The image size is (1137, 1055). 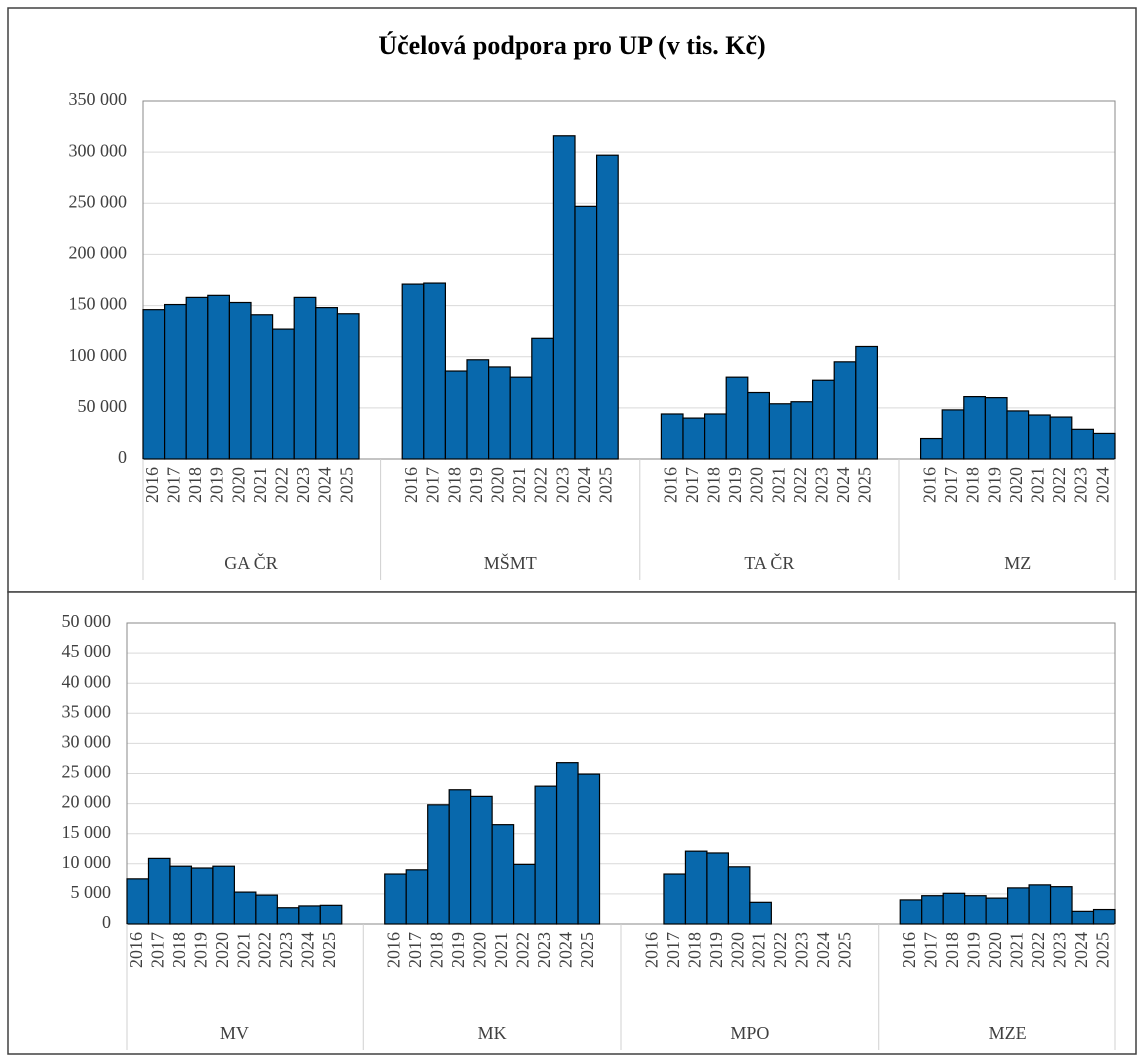 What do you see at coordinates (234, 1033) in the screenshot?
I see `group-label: MV` at bounding box center [234, 1033].